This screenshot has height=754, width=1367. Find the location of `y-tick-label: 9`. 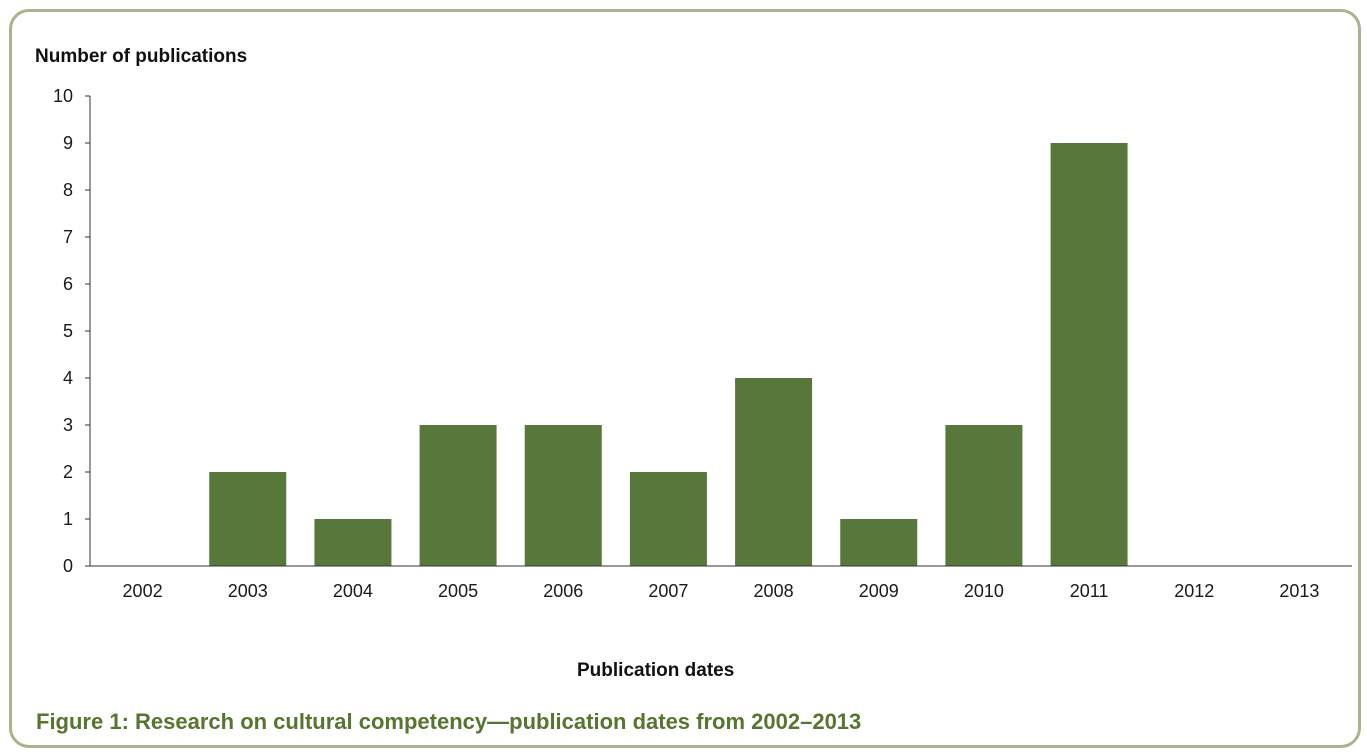

y-tick-label: 9 is located at coordinates (68, 143).